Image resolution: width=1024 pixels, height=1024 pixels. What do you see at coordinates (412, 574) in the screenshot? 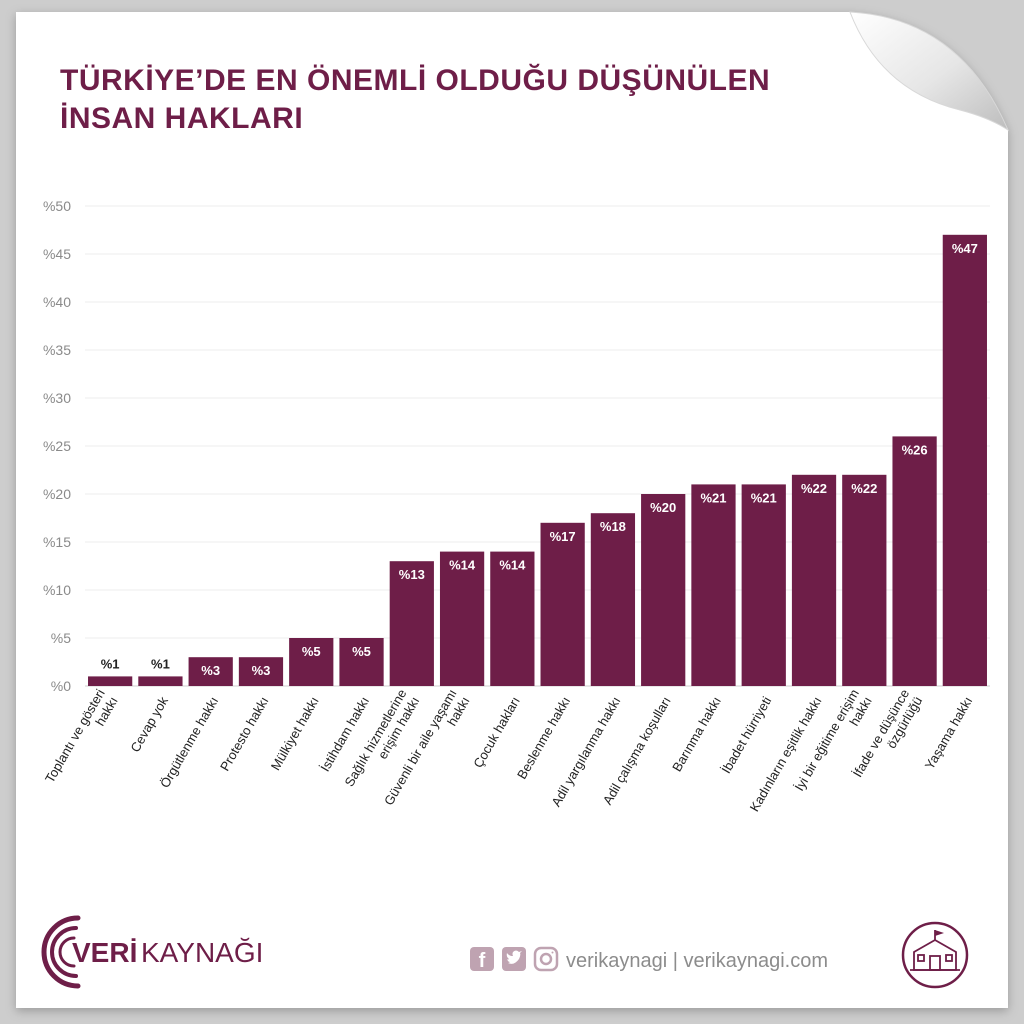
I see `bar-value-label: %13` at bounding box center [412, 574].